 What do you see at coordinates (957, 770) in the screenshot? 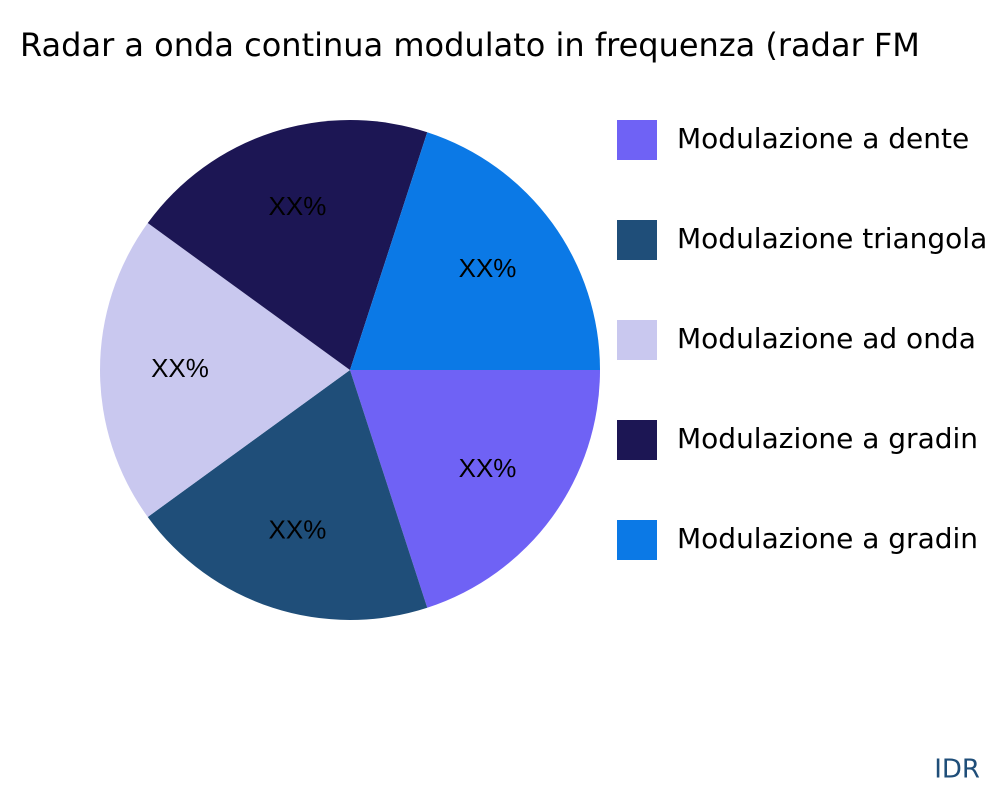
I see `watermark: IDR` at bounding box center [957, 770].